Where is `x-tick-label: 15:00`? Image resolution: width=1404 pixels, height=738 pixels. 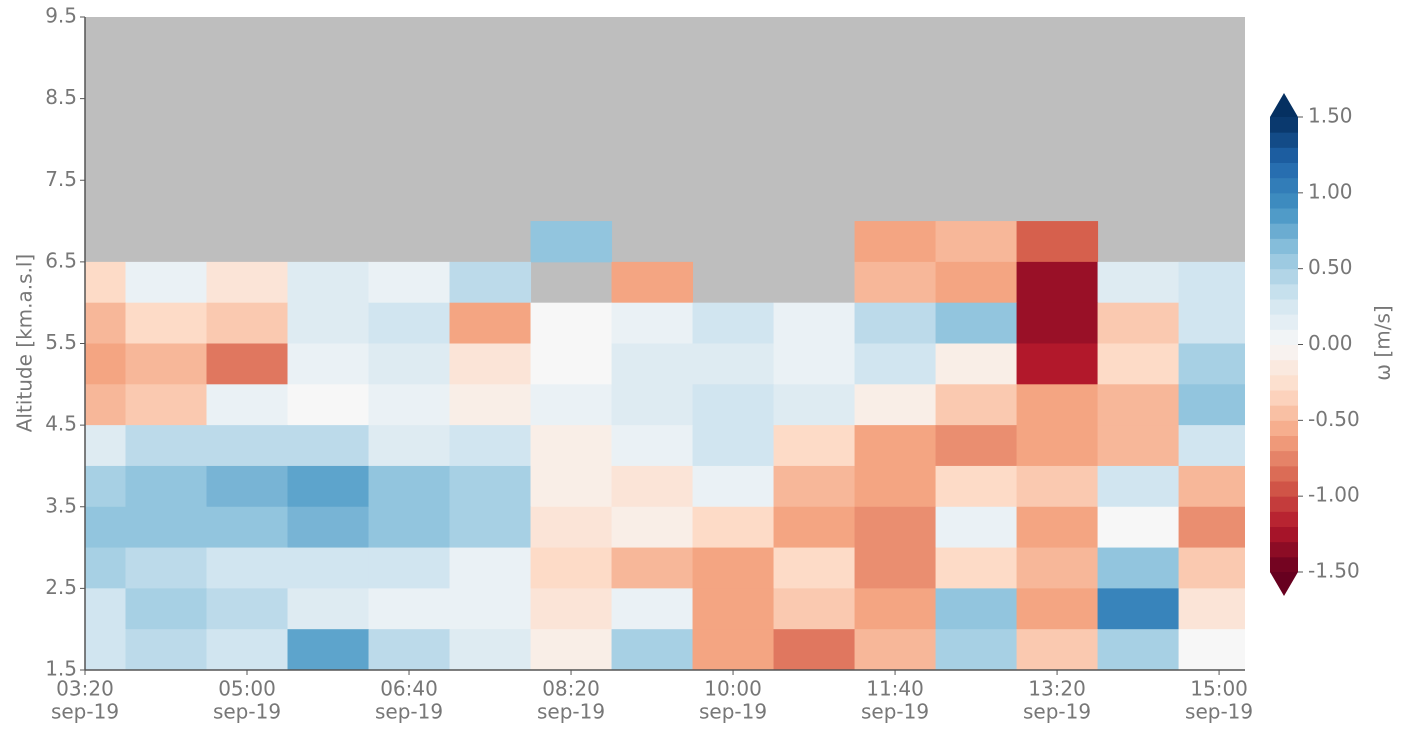
x-tick-label: 15:00 is located at coordinates (1219, 689).